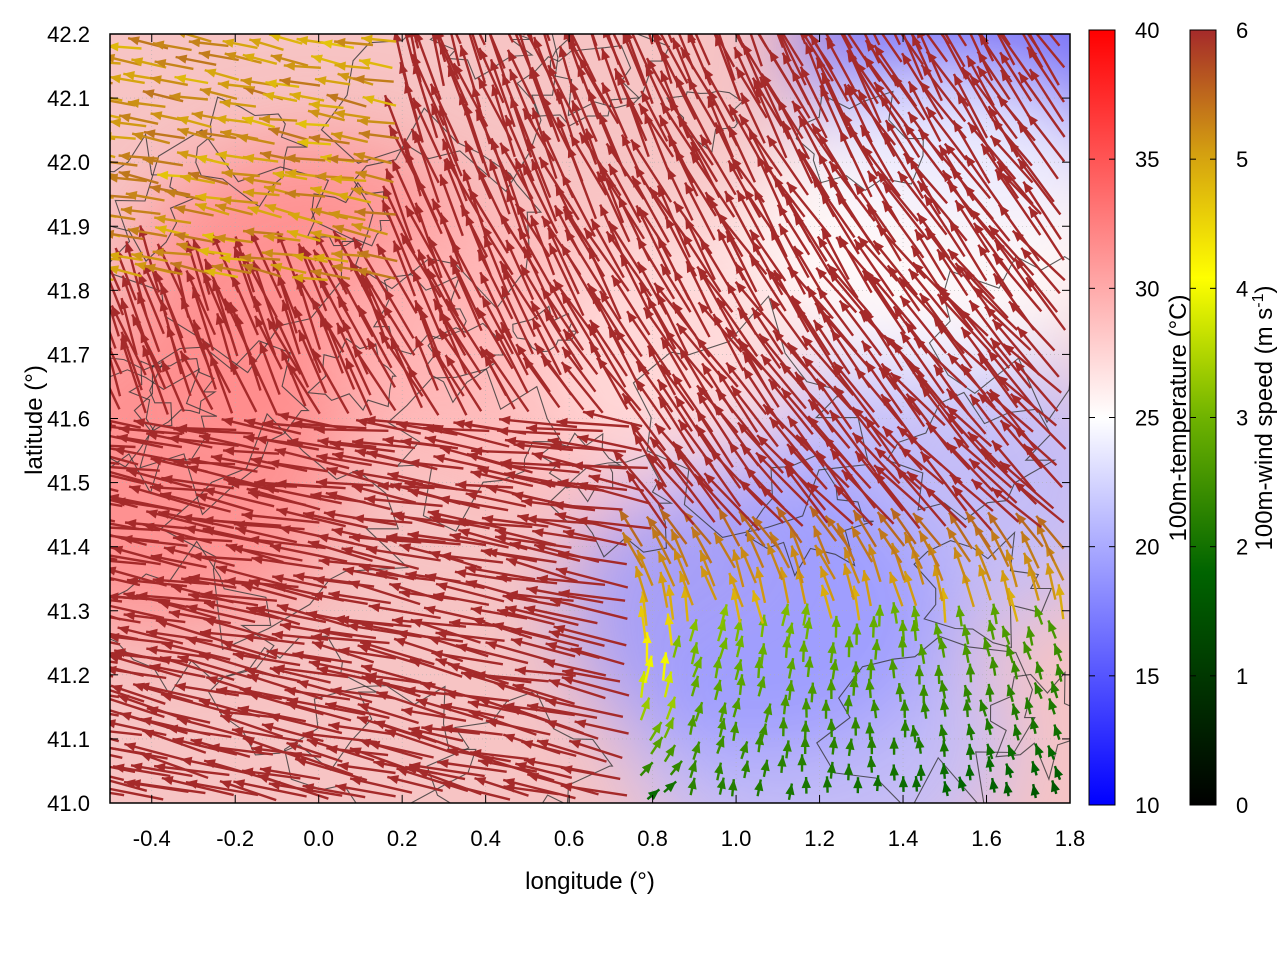 The image size is (1280, 960). I want to click on y-tick-label: 41.6, so click(68, 419).